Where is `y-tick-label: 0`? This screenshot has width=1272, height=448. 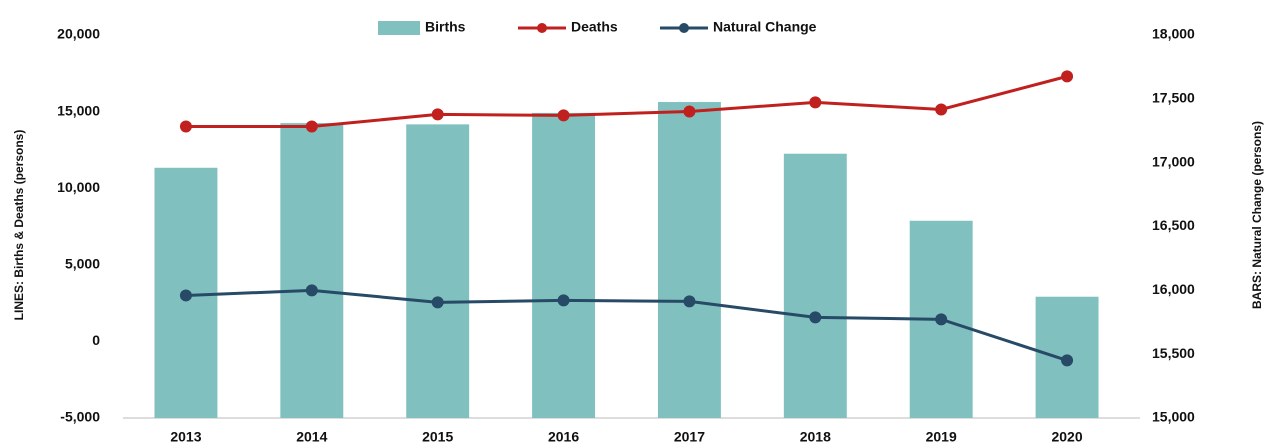 y-tick-label: 0 is located at coordinates (96, 340).